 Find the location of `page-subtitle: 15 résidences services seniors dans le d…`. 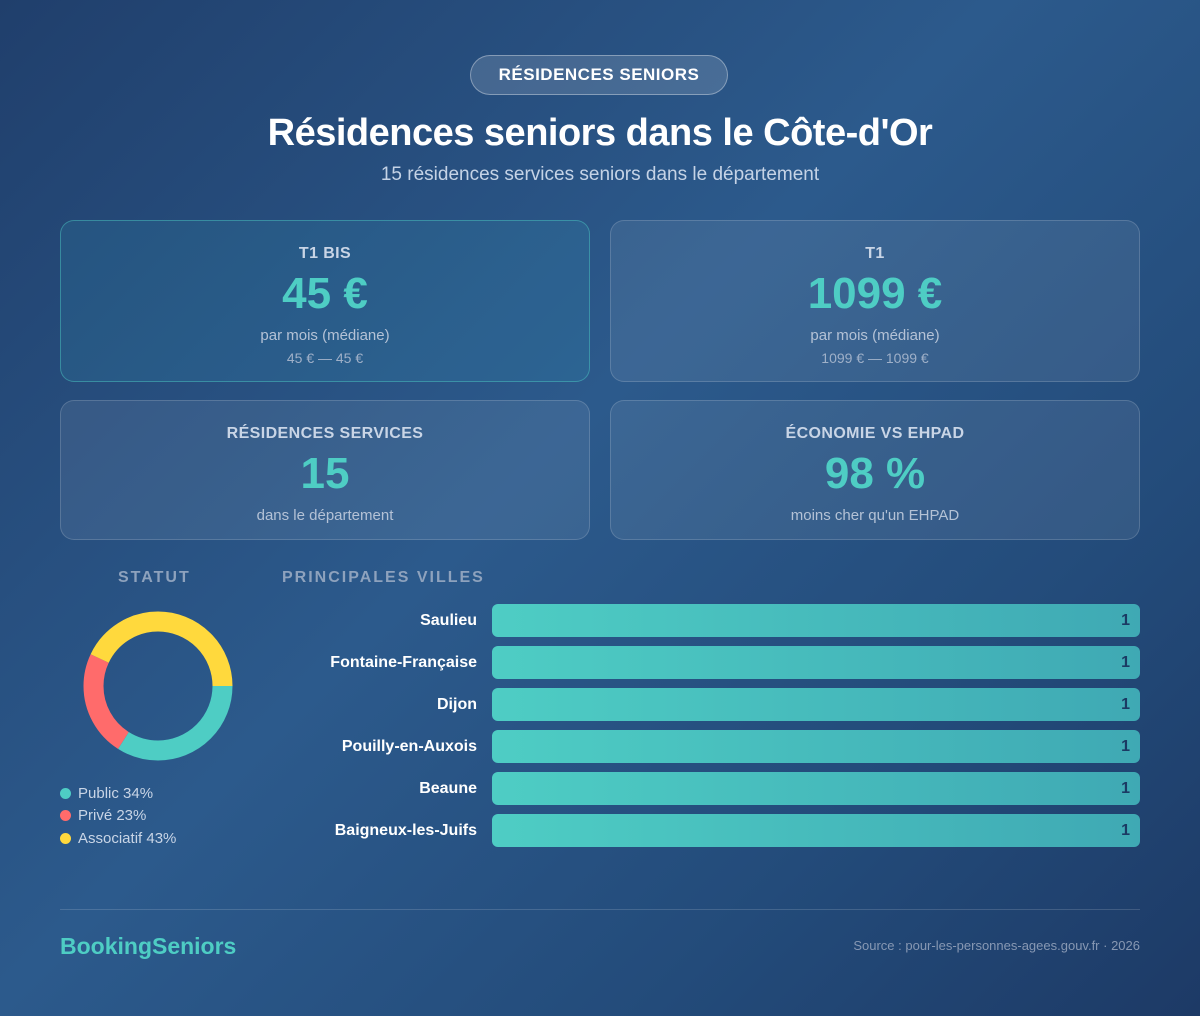

page-subtitle: 15 résidences services seniors dans le d… is located at coordinates (600, 174).